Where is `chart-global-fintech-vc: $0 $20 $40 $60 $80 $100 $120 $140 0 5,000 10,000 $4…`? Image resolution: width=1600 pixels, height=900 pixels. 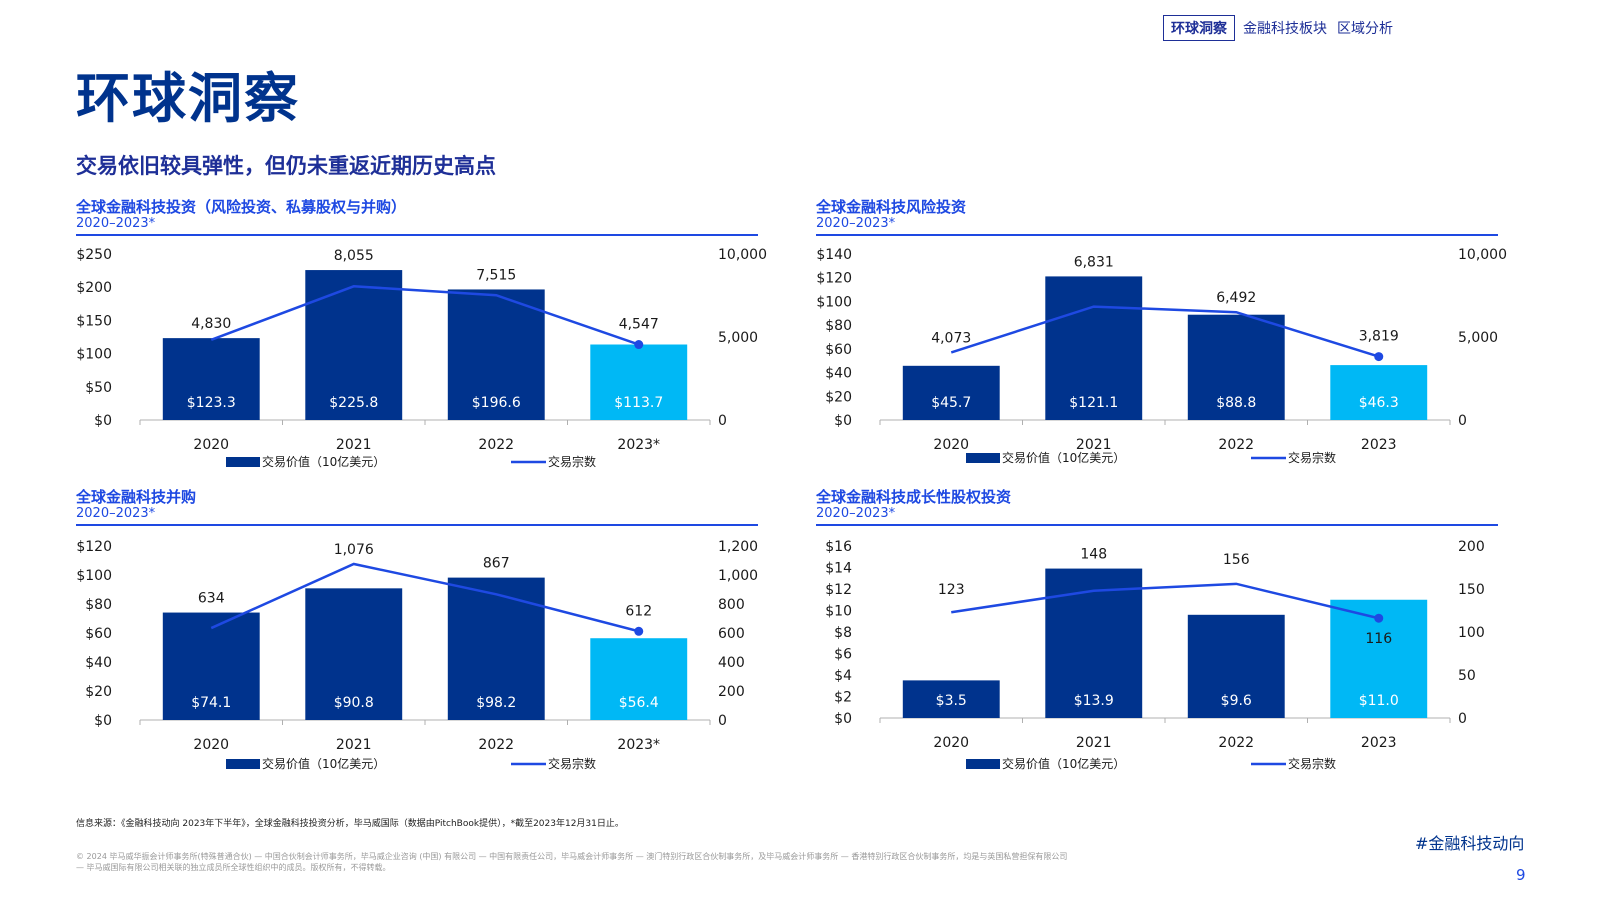
chart-global-fintech-vc: $0 $20 $40 $60 $80 $100 $120 $140 0 5,000 10,000 $4… is located at coordinates (1161, 356).